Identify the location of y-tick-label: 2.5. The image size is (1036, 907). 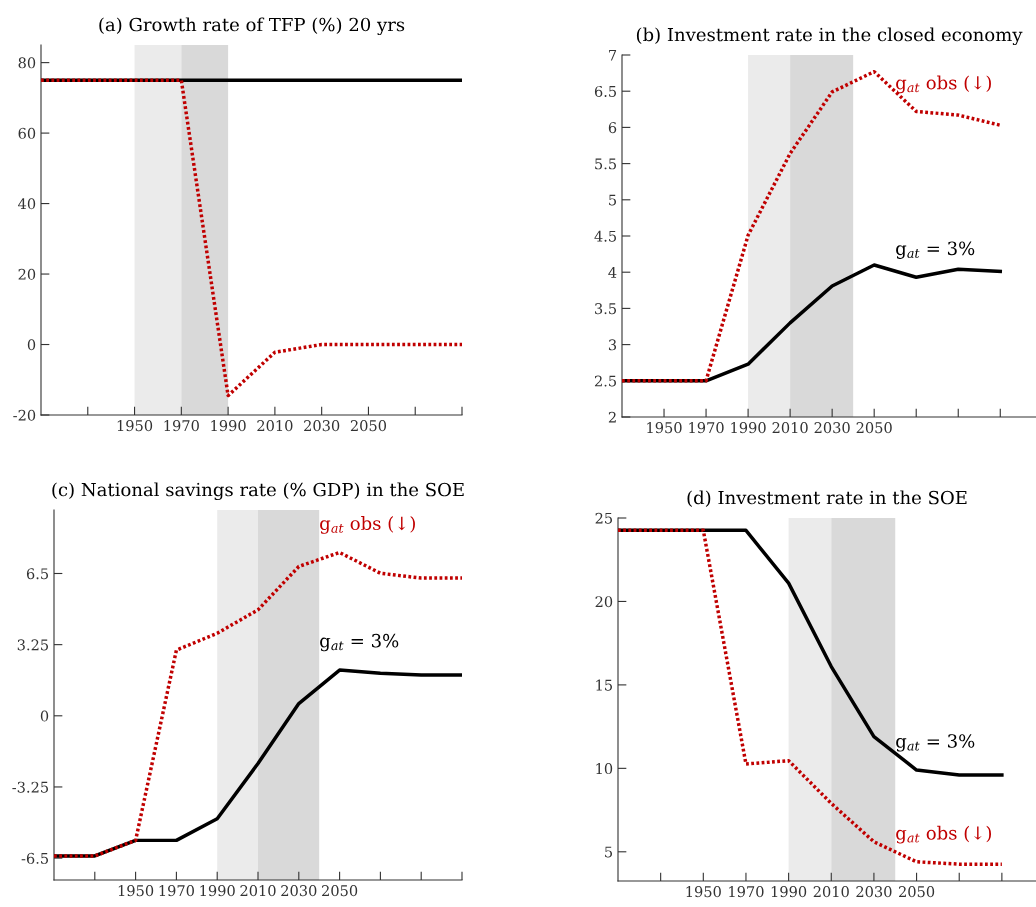
(605, 381).